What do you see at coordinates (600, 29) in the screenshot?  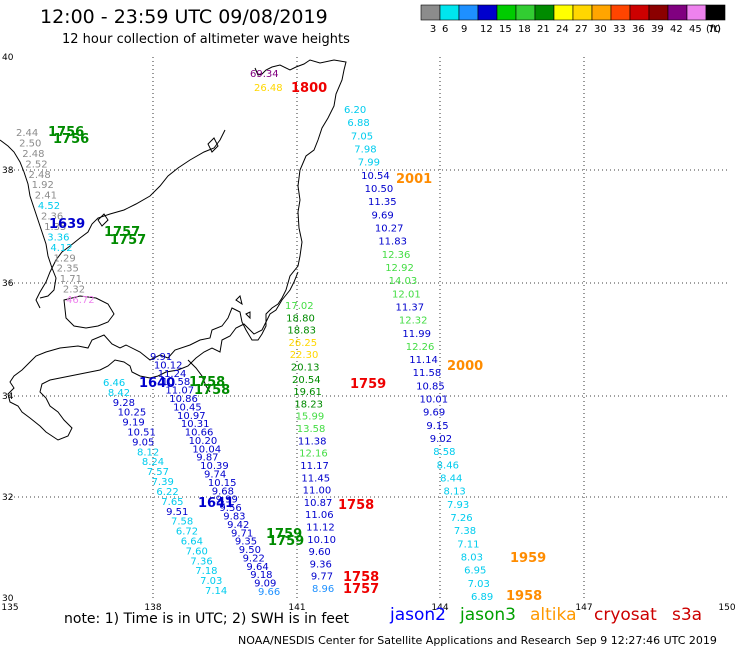 I see `legend-tick-label: 30` at bounding box center [600, 29].